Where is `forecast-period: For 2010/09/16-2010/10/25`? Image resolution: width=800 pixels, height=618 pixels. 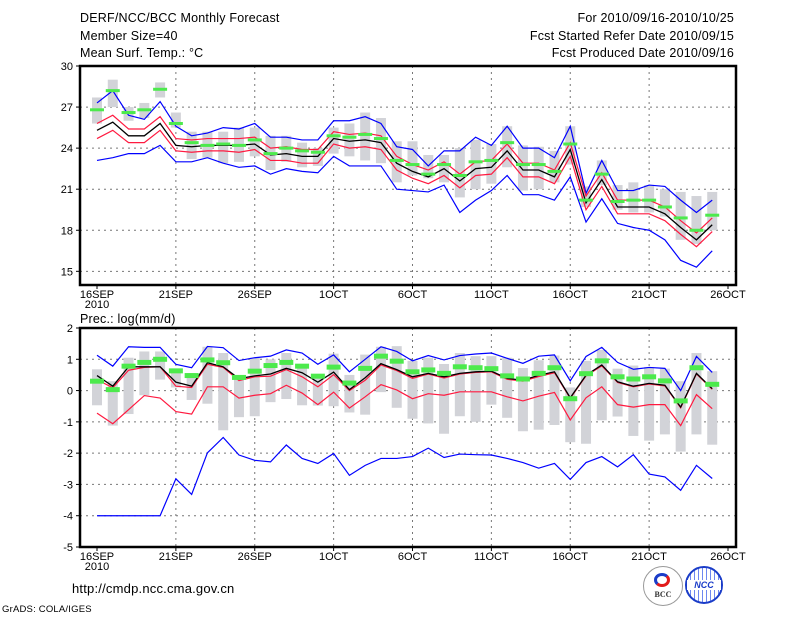 forecast-period: For 2010/09/16-2010/10/25 is located at coordinates (655, 18).